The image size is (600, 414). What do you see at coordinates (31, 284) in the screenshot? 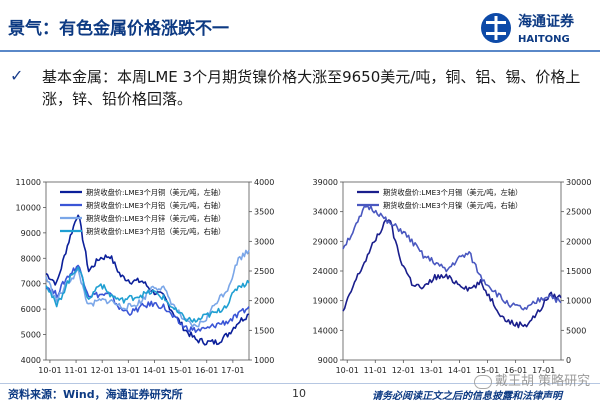
I see `y-tick-left-label: 7000` at bounding box center [31, 284].